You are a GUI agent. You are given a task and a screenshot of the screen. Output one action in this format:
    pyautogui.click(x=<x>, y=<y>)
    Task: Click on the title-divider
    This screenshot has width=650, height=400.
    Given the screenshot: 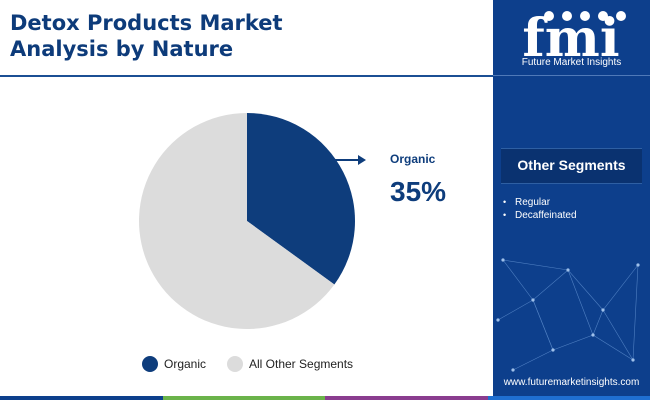 What is the action you would take?
    pyautogui.click(x=246, y=76)
    